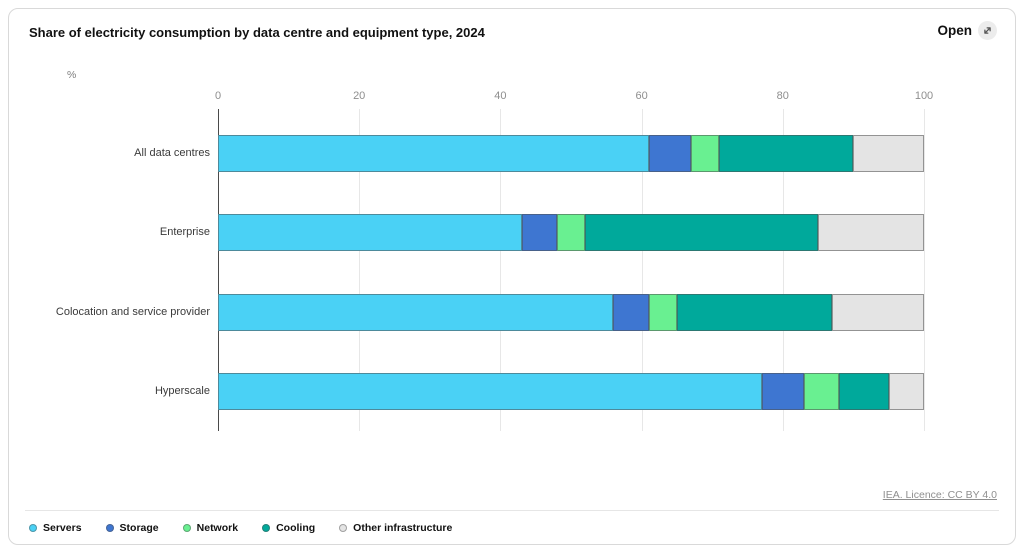  What do you see at coordinates (359, 96) in the screenshot?
I see `x-axis-tick-20: 20` at bounding box center [359, 96].